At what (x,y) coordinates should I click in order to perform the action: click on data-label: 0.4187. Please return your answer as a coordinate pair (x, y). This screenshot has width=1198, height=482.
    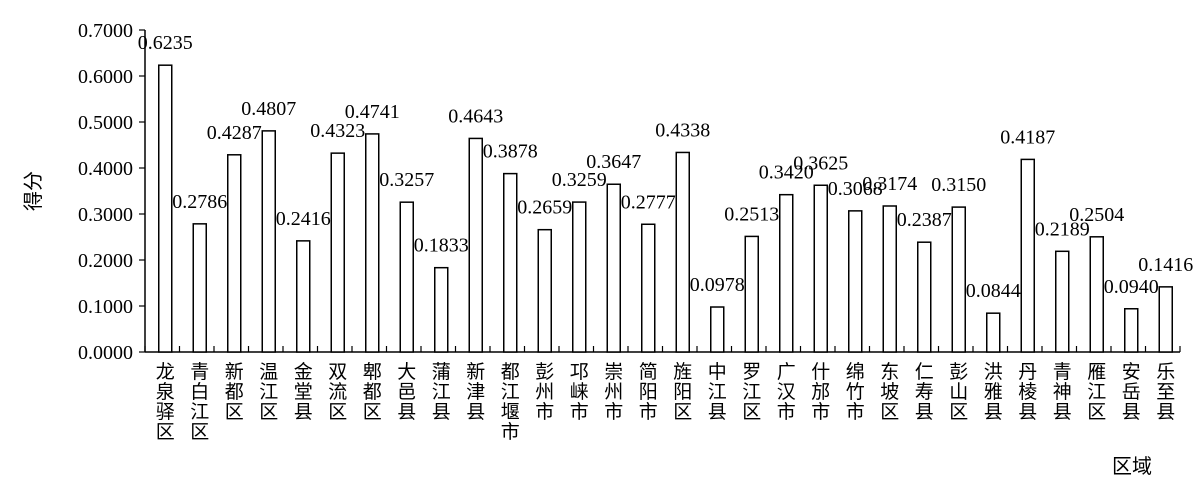
    Looking at the image, I should click on (1027, 137).